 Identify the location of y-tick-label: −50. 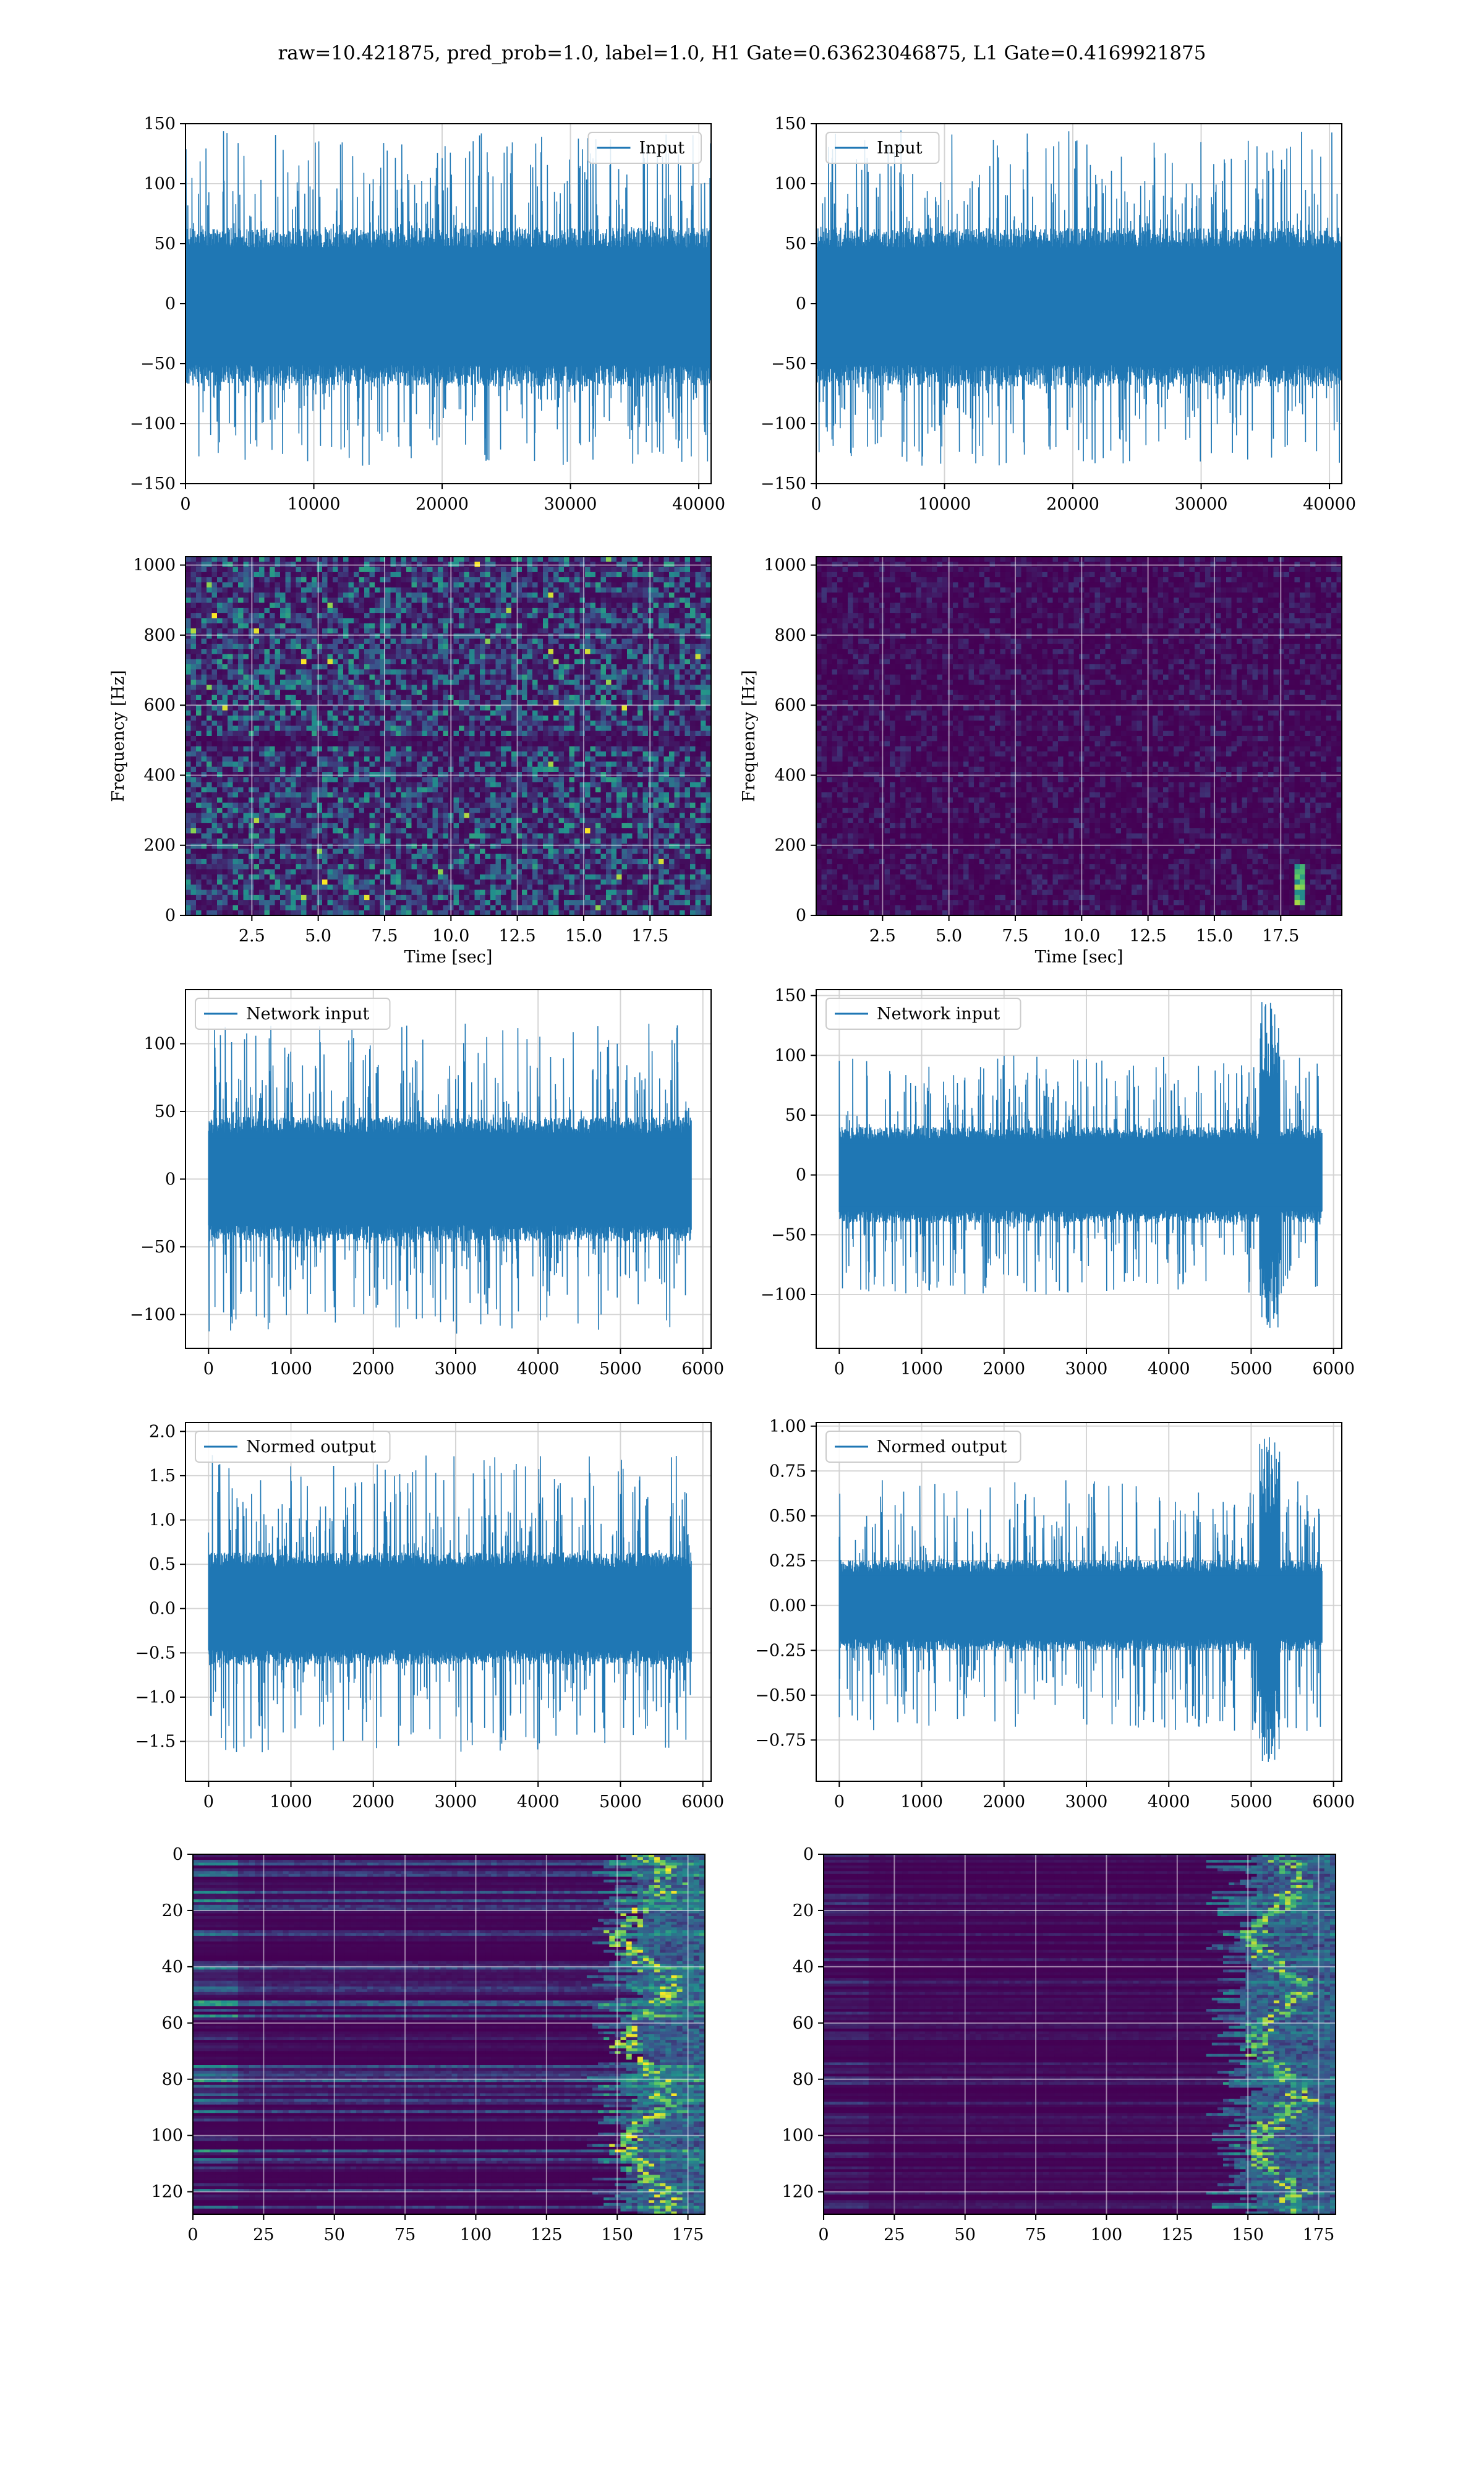
(158, 1247).